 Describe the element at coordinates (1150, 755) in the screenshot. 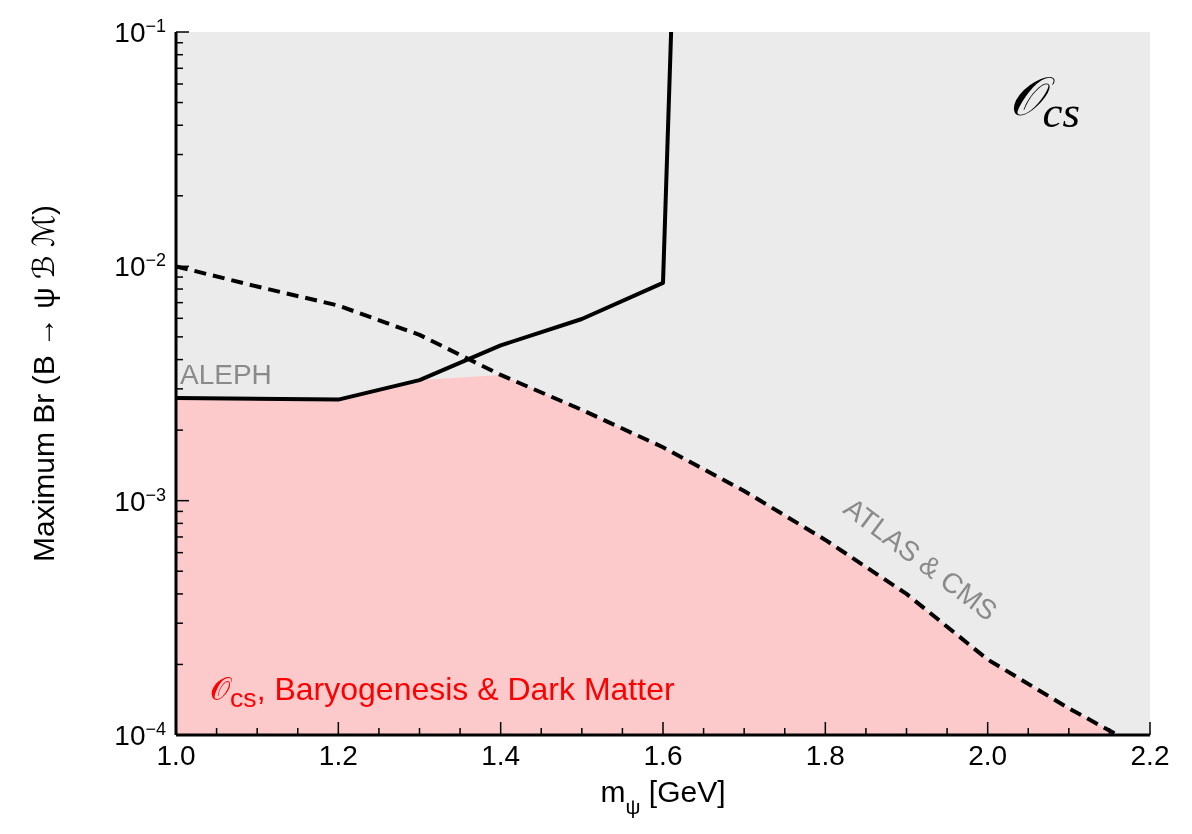

I see `x-tick-label: 2.2` at that location.